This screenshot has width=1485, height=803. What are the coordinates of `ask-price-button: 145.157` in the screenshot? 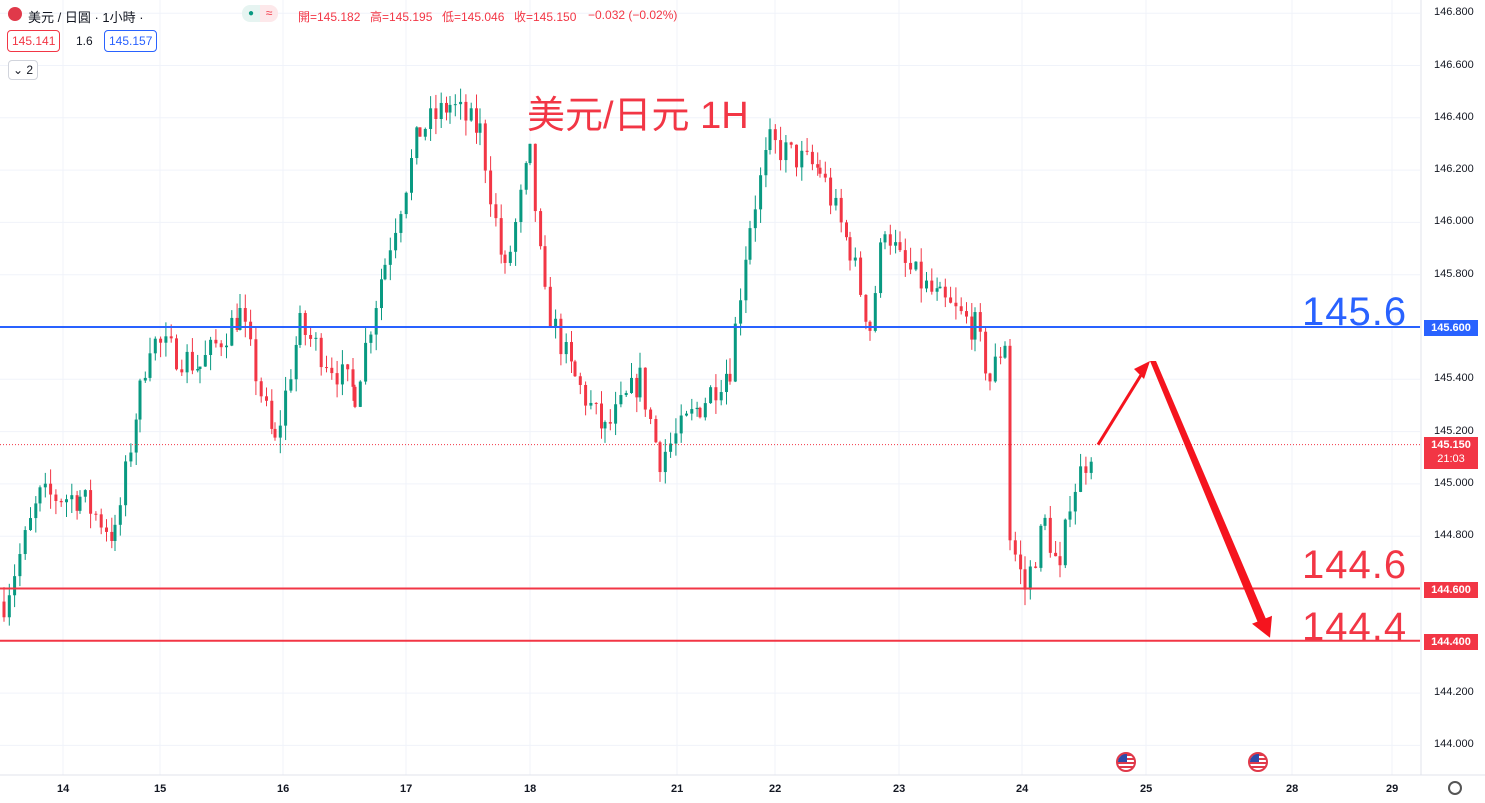 It's located at (131, 41).